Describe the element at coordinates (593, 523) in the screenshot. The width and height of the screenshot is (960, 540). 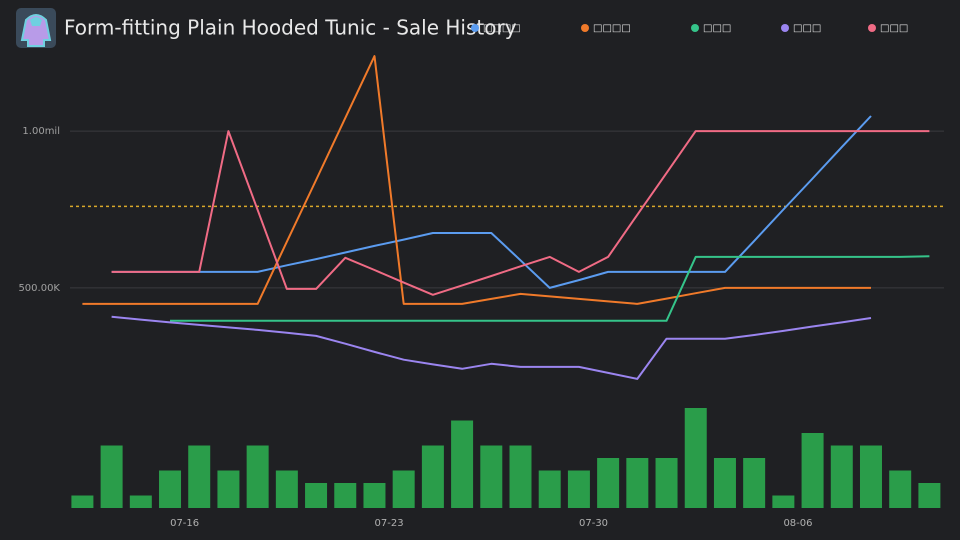
I see `x-tick-label: 07-30` at that location.